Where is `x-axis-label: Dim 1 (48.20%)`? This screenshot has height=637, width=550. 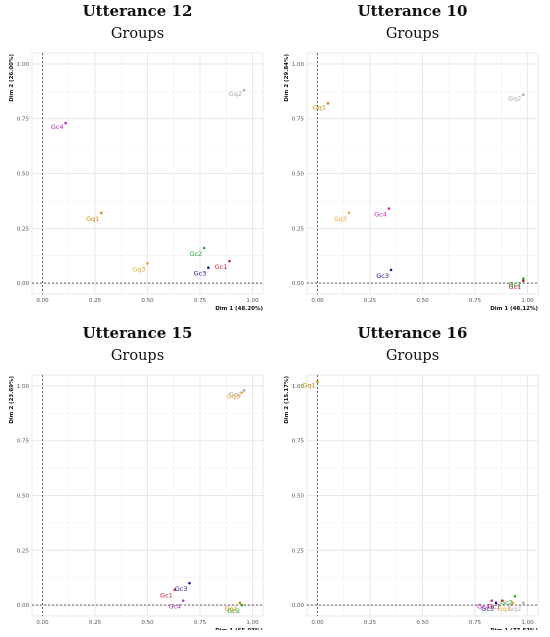
x-axis-label: Dim 1 (48.20%) is located at coordinates (239, 309).